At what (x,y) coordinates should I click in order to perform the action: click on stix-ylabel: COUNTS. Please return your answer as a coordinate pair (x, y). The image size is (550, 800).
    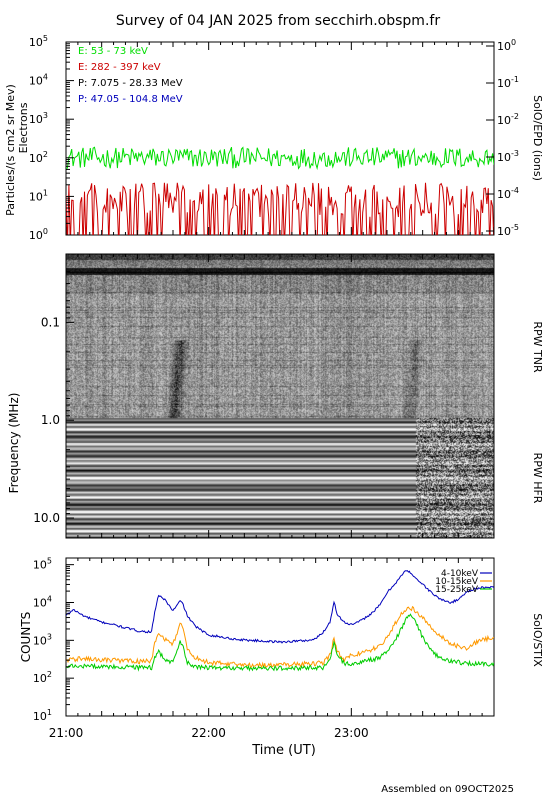
    Looking at the image, I should click on (26, 637).